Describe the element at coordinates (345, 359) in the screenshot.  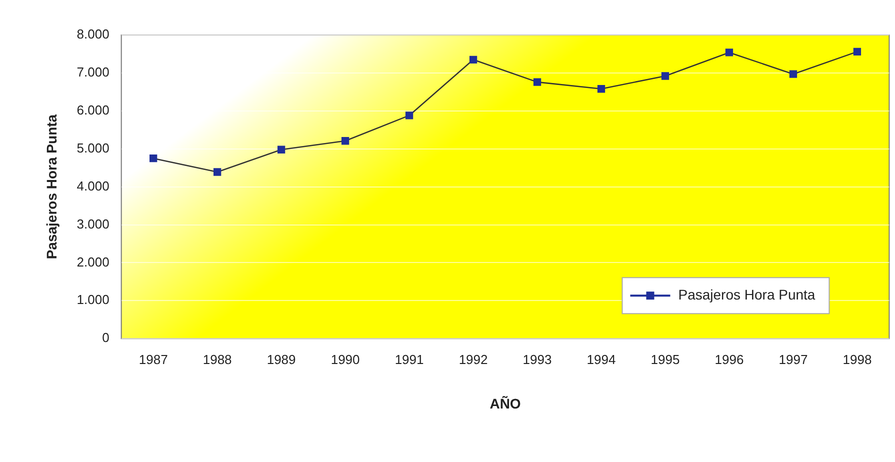
I see `x-tick-label: 1990` at that location.